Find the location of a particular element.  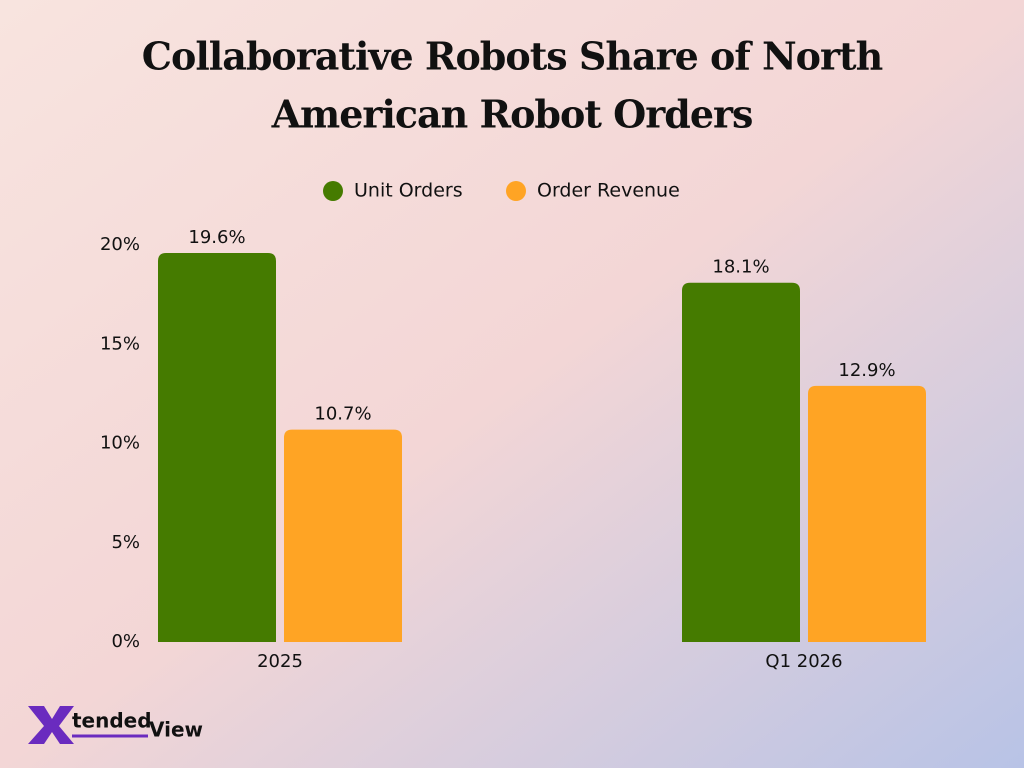

value-label: 12.9% is located at coordinates (866, 370).